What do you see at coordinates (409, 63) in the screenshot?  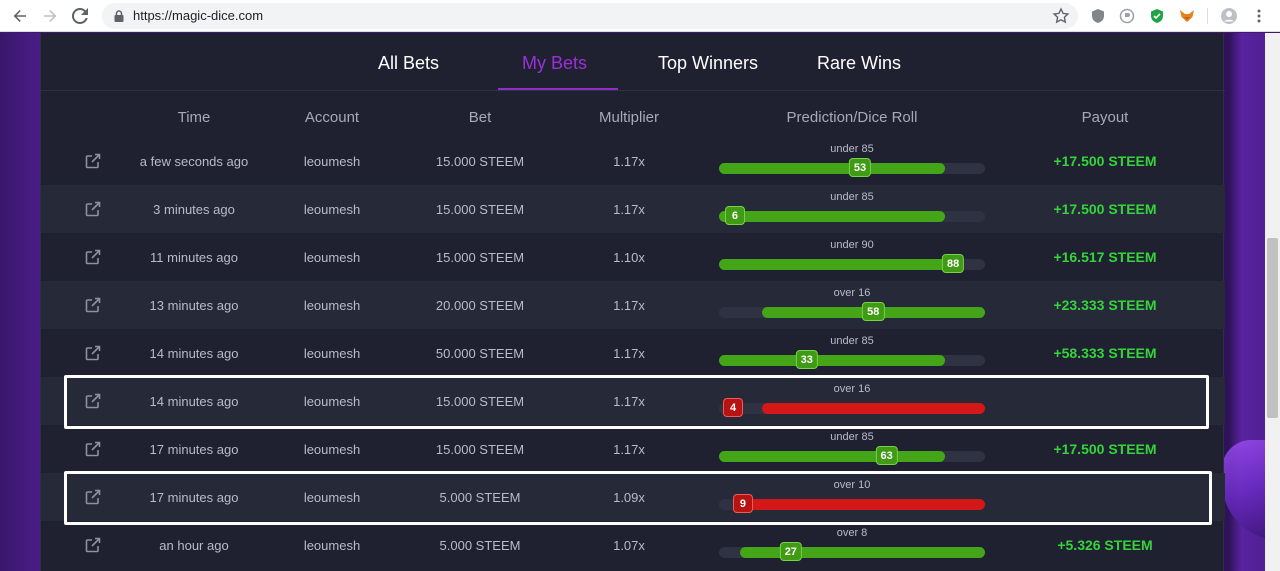 I see `tab-all-bets: All Bets` at bounding box center [409, 63].